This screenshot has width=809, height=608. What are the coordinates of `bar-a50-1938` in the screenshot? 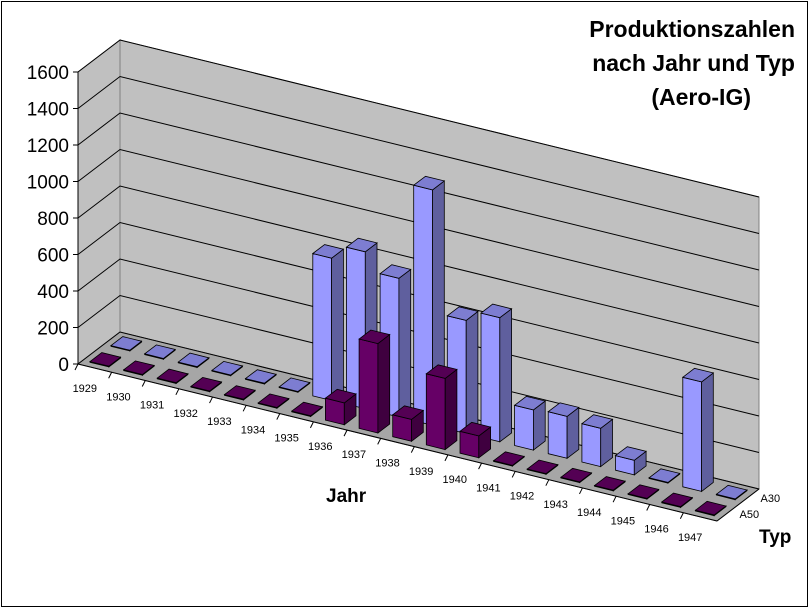 It's located at (408, 424).